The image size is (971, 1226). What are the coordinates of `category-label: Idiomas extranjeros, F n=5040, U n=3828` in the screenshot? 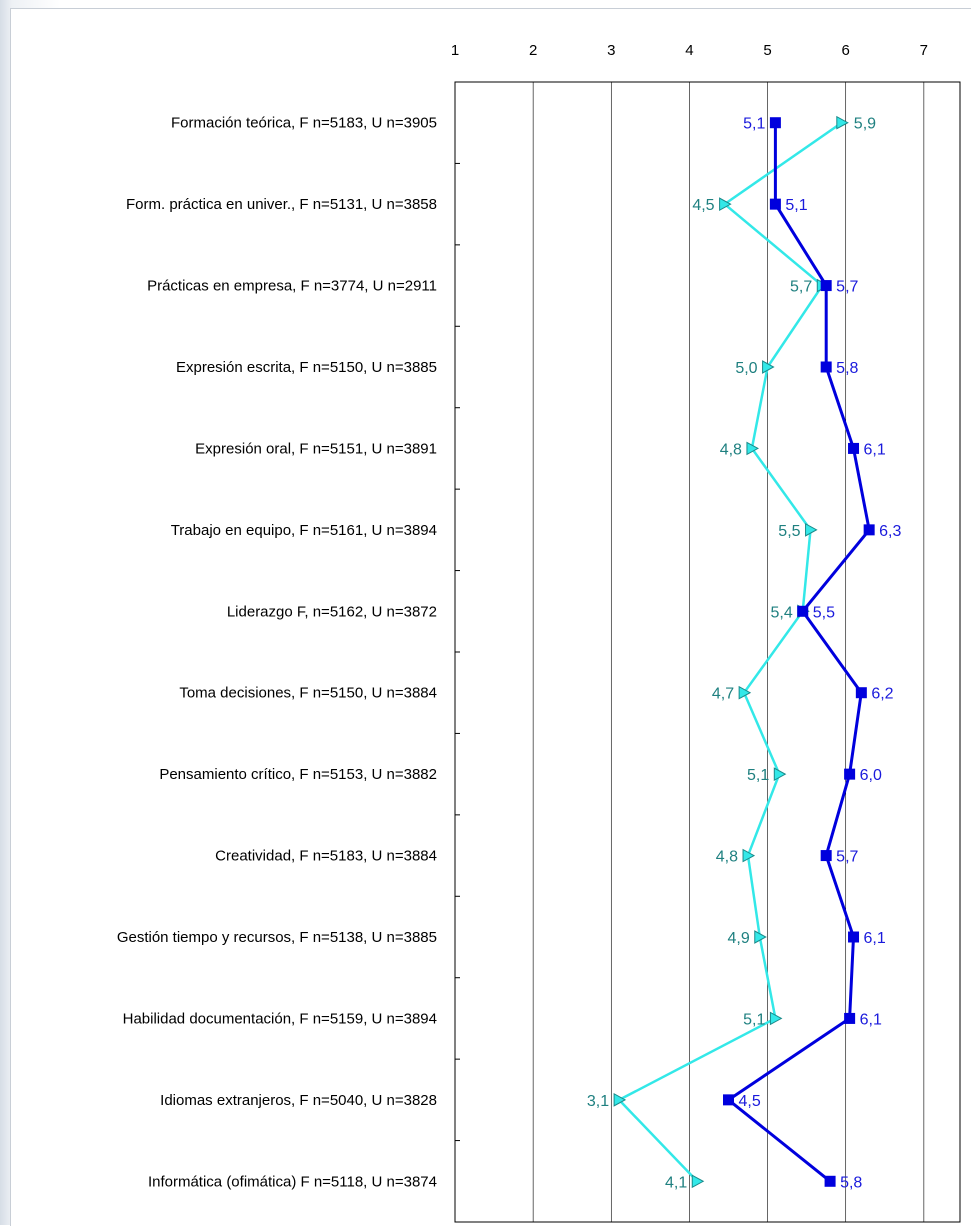 It's located at (298, 1100).